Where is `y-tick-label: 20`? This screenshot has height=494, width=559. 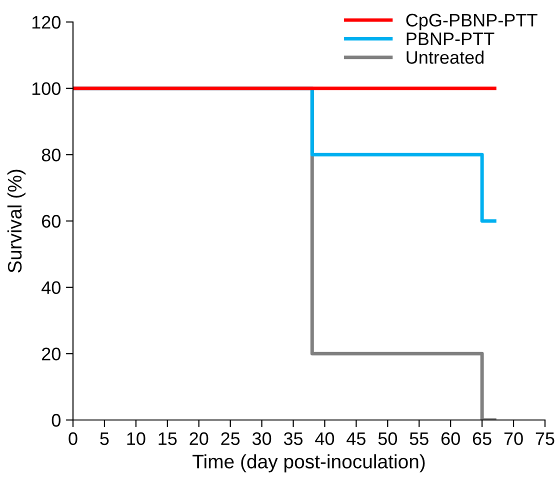 y-tick-label: 20 is located at coordinates (51, 354).